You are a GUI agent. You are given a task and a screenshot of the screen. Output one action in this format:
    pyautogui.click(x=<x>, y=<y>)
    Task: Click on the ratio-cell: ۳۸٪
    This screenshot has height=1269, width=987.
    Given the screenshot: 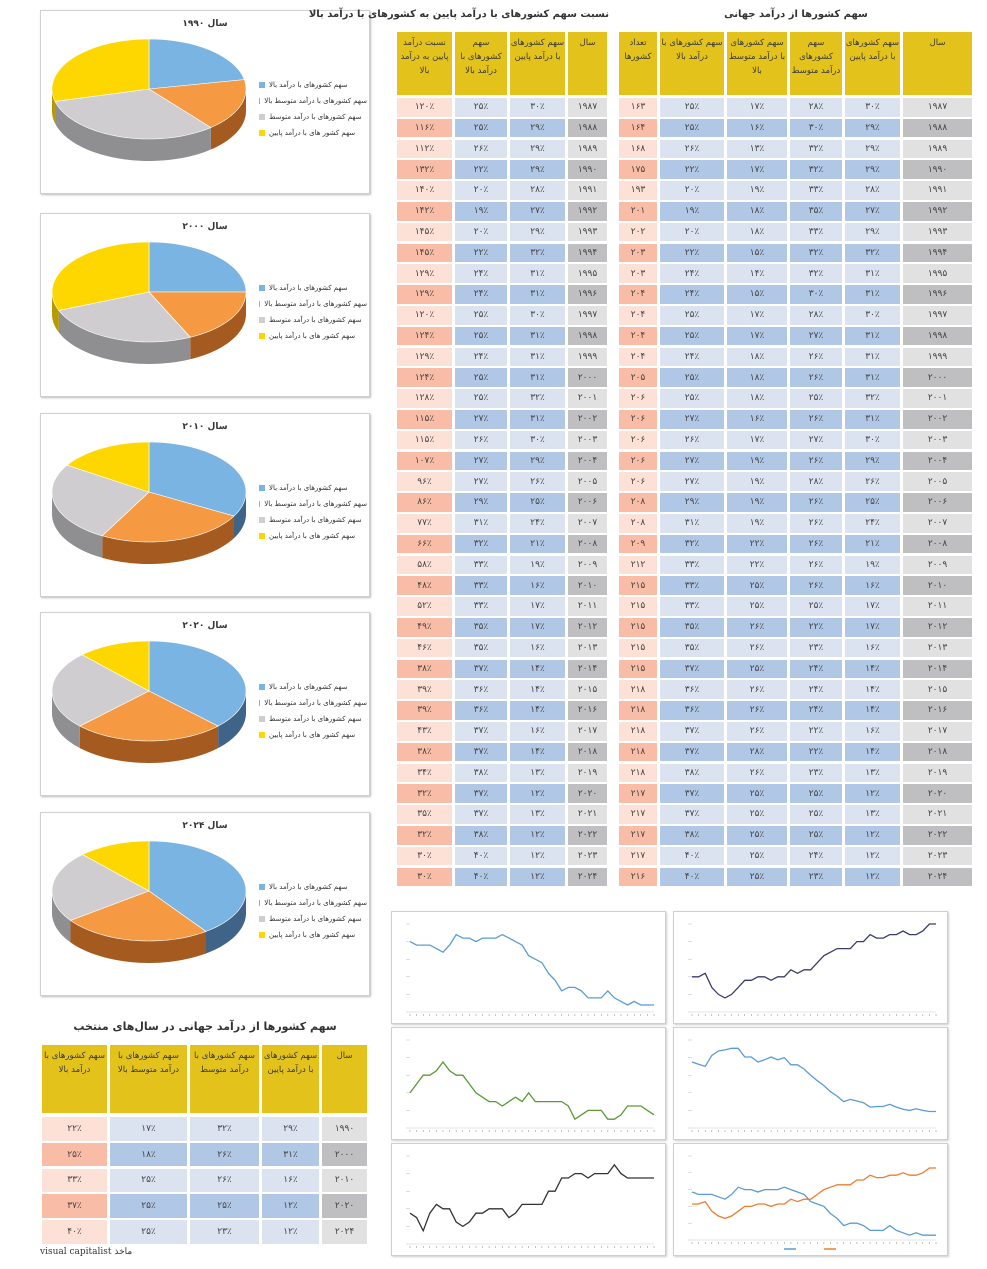 What is the action you would take?
    pyautogui.click(x=424, y=669)
    